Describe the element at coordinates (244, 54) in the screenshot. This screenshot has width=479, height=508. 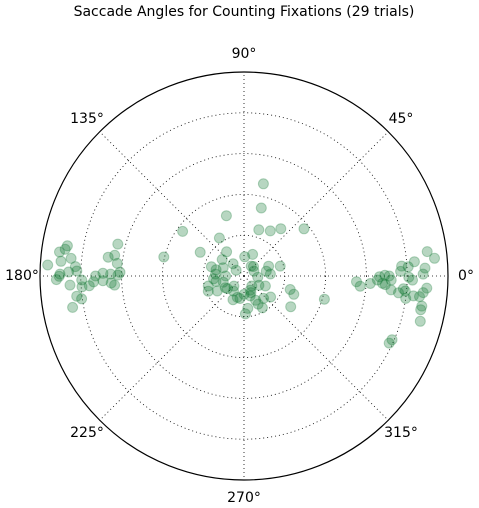
I see `angle-tick-label-90: 90°` at that location.